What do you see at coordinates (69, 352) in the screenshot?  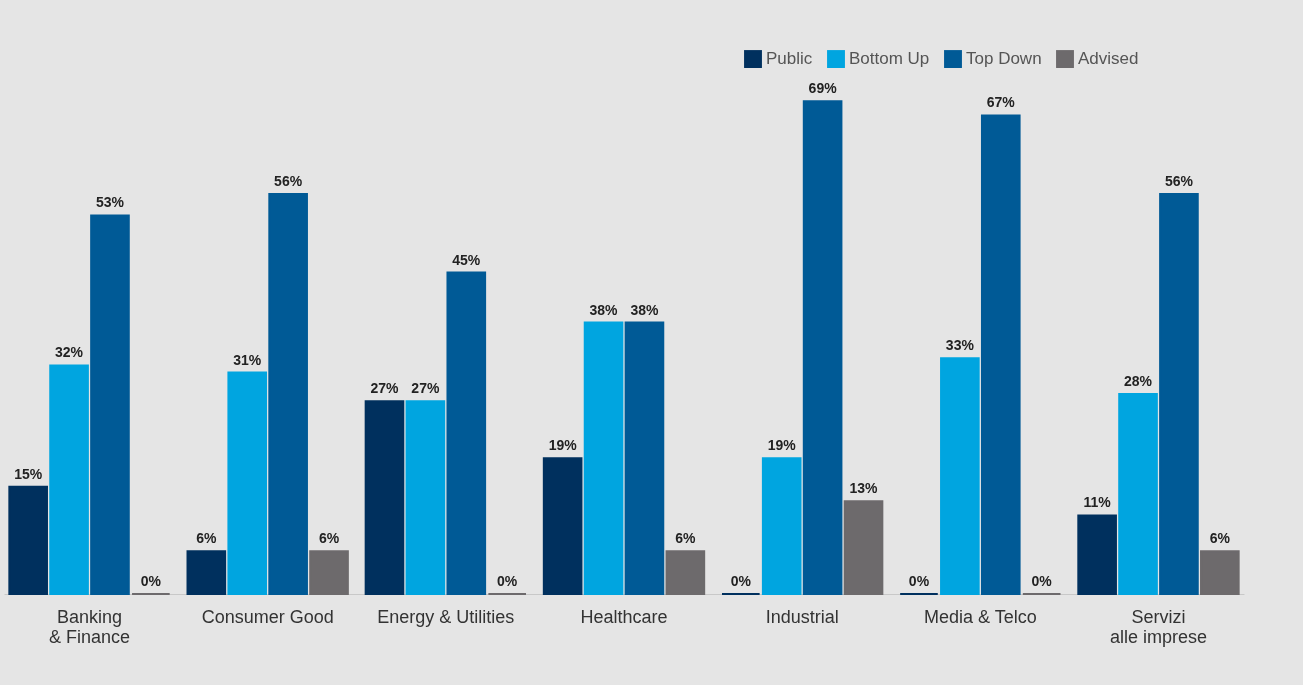 I see `data-label: 32%` at bounding box center [69, 352].